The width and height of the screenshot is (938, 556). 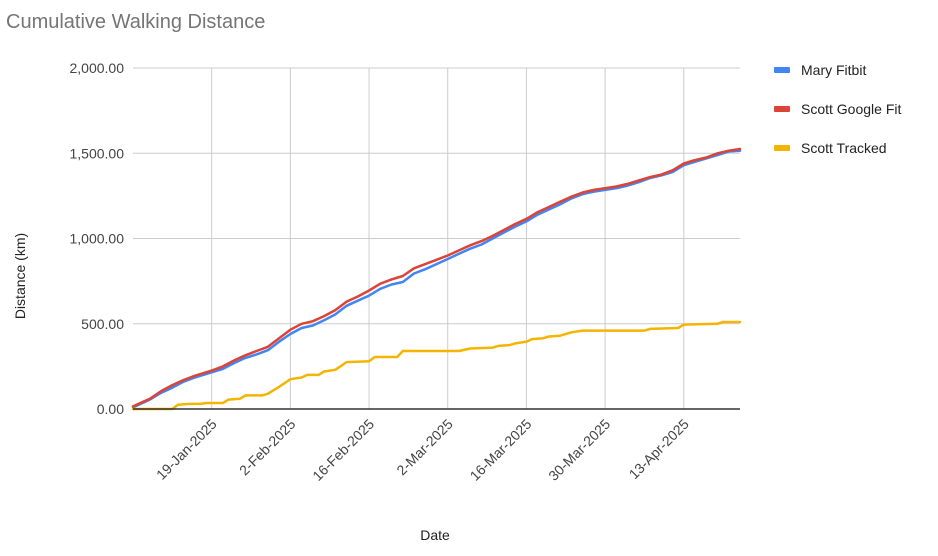 What do you see at coordinates (97, 68) in the screenshot?
I see `y-tick-label: 2,000.00` at bounding box center [97, 68].